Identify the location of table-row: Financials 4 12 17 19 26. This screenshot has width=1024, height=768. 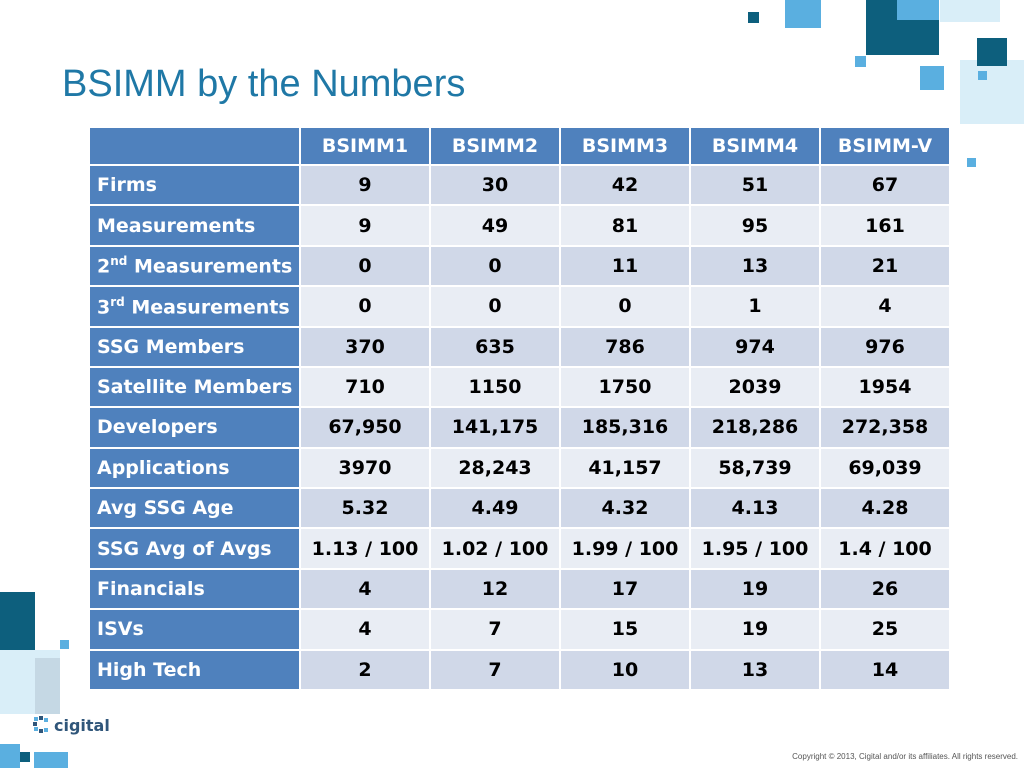
(519, 589).